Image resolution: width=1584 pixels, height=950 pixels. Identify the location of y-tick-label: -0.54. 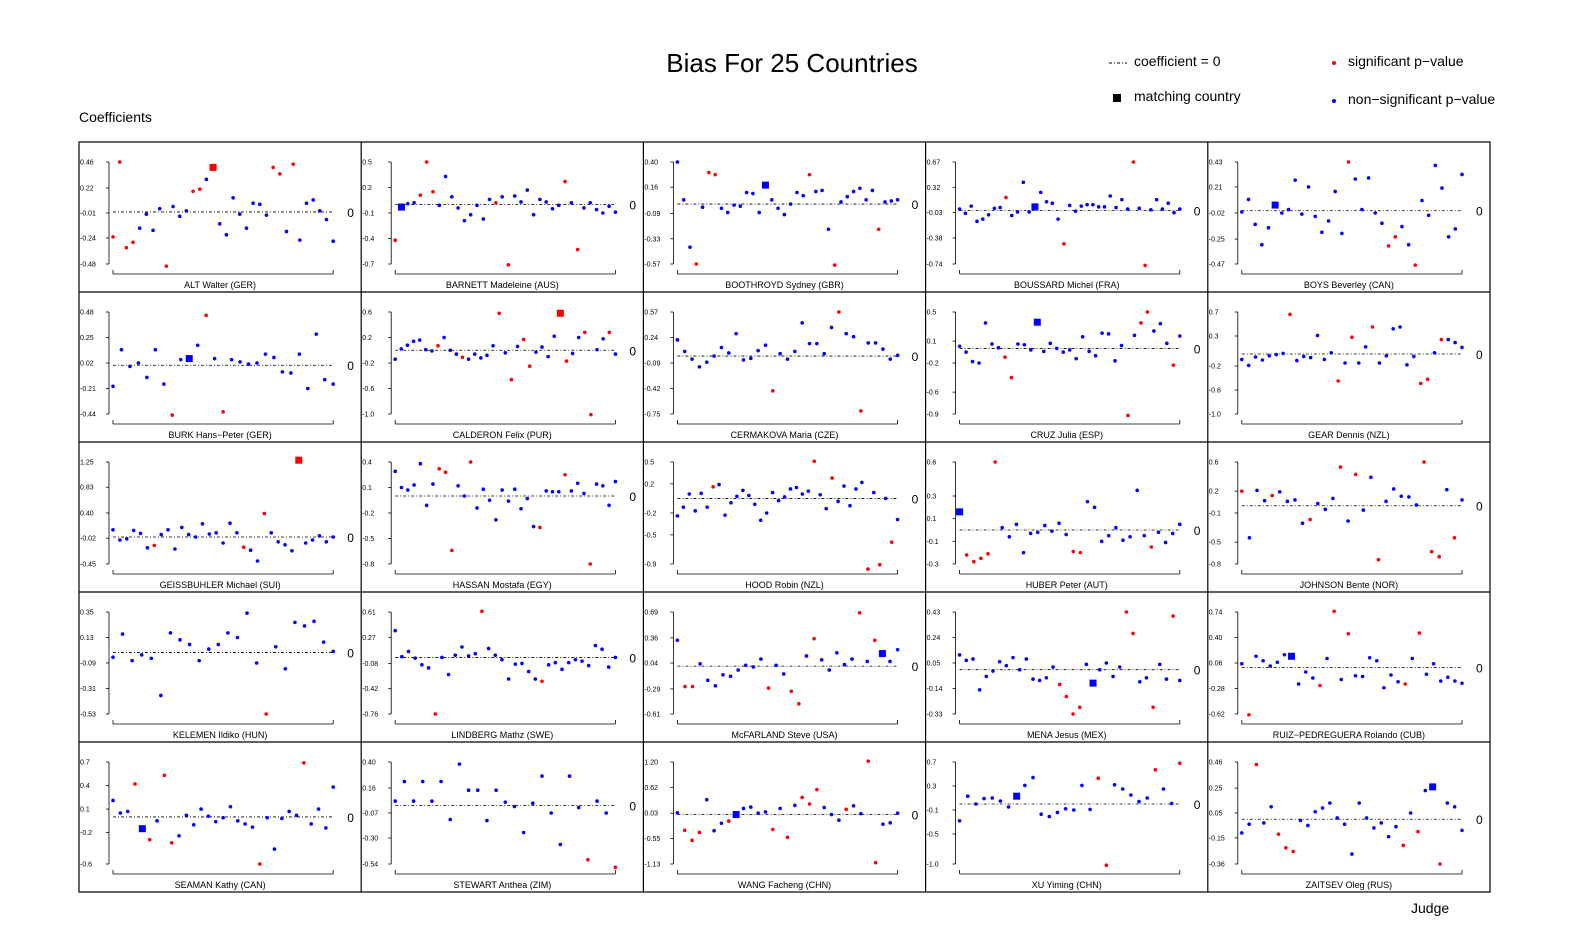
(370, 865).